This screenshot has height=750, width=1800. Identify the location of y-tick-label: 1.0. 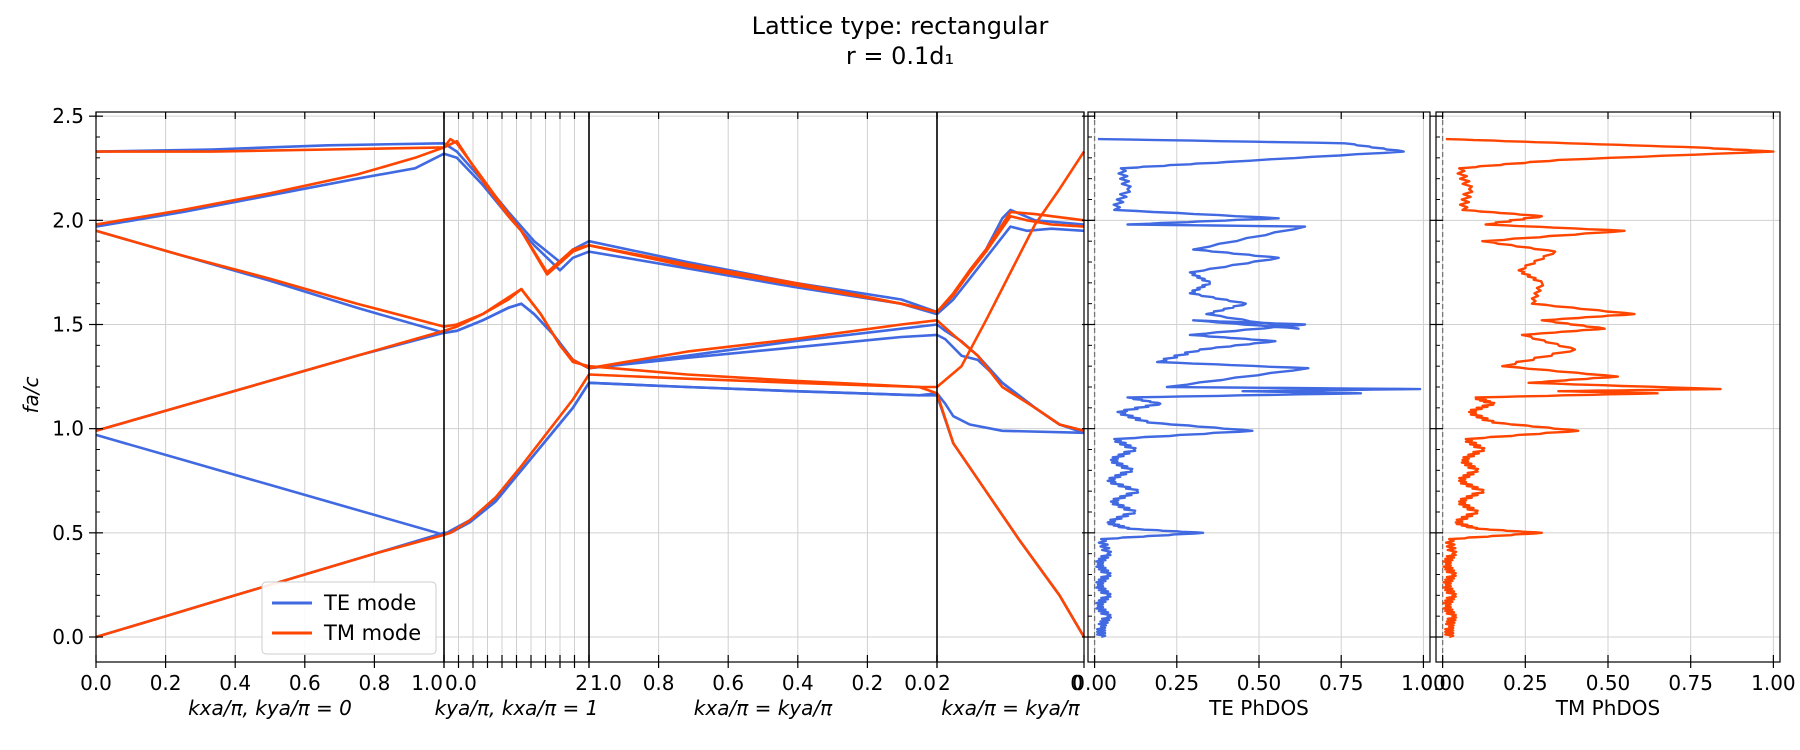
(68, 429).